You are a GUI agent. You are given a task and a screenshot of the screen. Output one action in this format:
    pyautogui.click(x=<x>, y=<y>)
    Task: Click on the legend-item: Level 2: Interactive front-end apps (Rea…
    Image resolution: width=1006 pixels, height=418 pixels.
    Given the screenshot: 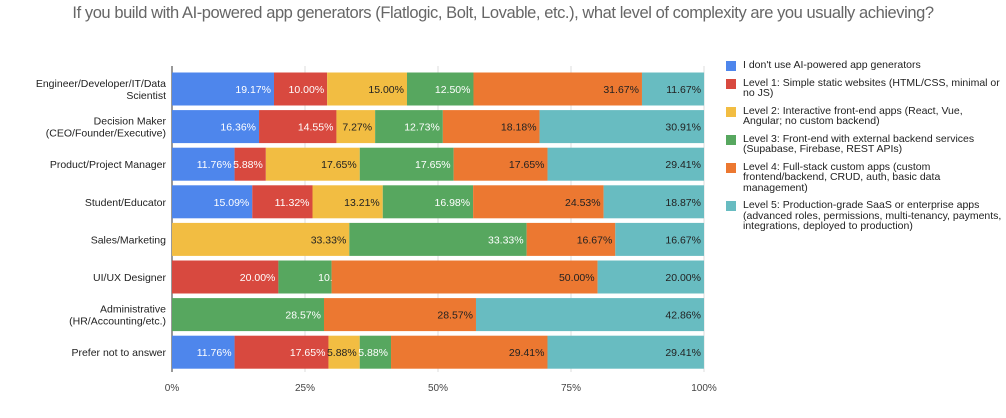 What is the action you would take?
    pyautogui.click(x=865, y=115)
    